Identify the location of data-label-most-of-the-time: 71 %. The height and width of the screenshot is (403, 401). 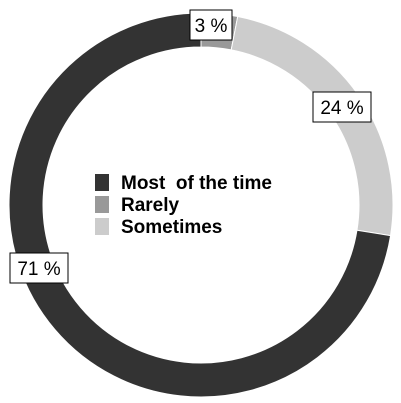
(39, 268).